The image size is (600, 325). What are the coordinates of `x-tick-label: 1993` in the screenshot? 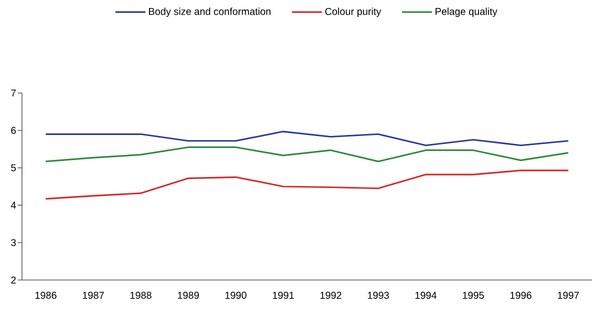 It's located at (378, 295).